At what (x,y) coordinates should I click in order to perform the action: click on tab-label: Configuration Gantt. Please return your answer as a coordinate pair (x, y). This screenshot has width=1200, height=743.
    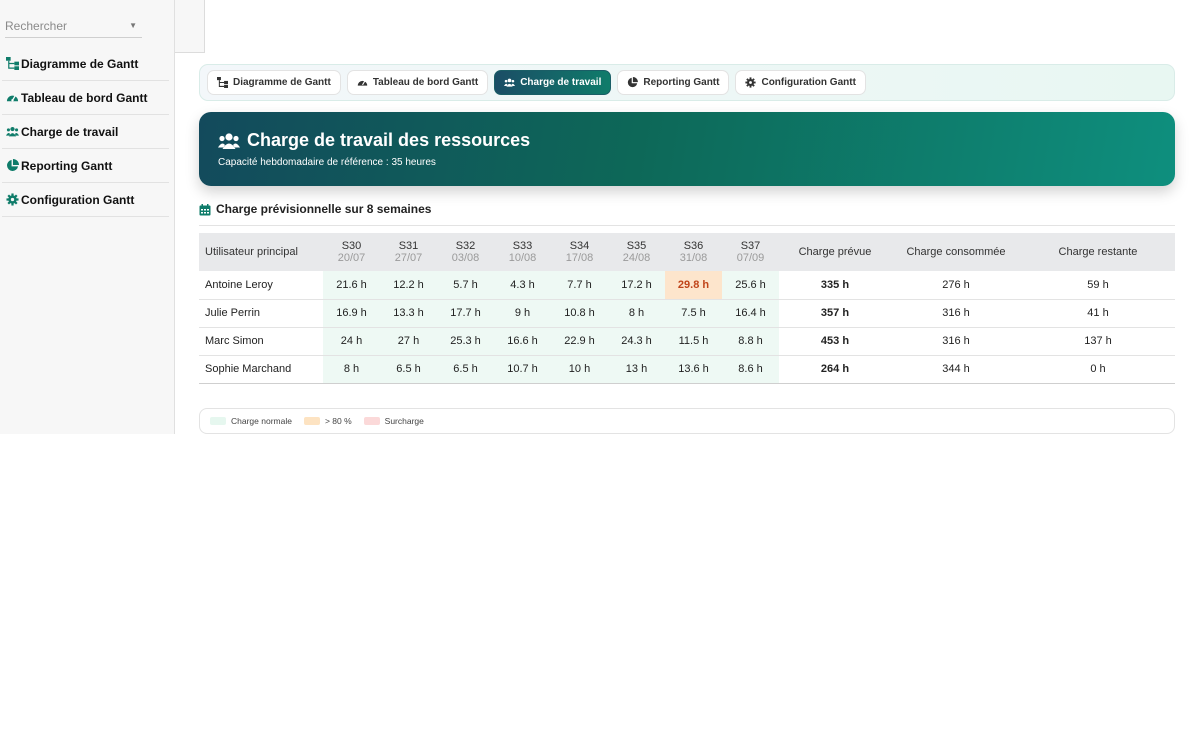
    Looking at the image, I should click on (808, 82).